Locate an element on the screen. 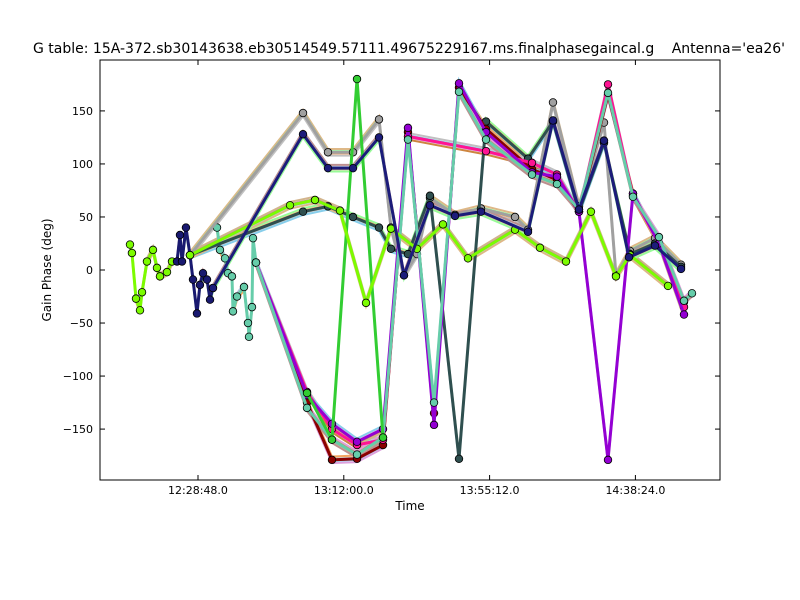  y-tick-label: 0 is located at coordinates (89, 270).